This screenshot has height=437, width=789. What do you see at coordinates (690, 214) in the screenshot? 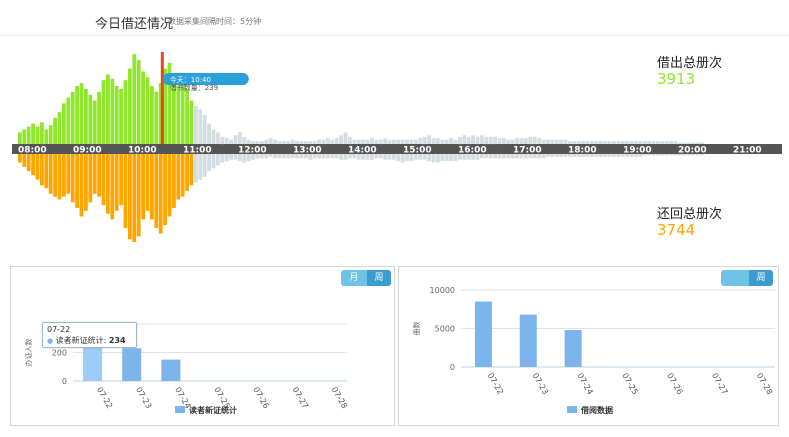
I see `return-total-label: 还回总册次` at bounding box center [690, 214].